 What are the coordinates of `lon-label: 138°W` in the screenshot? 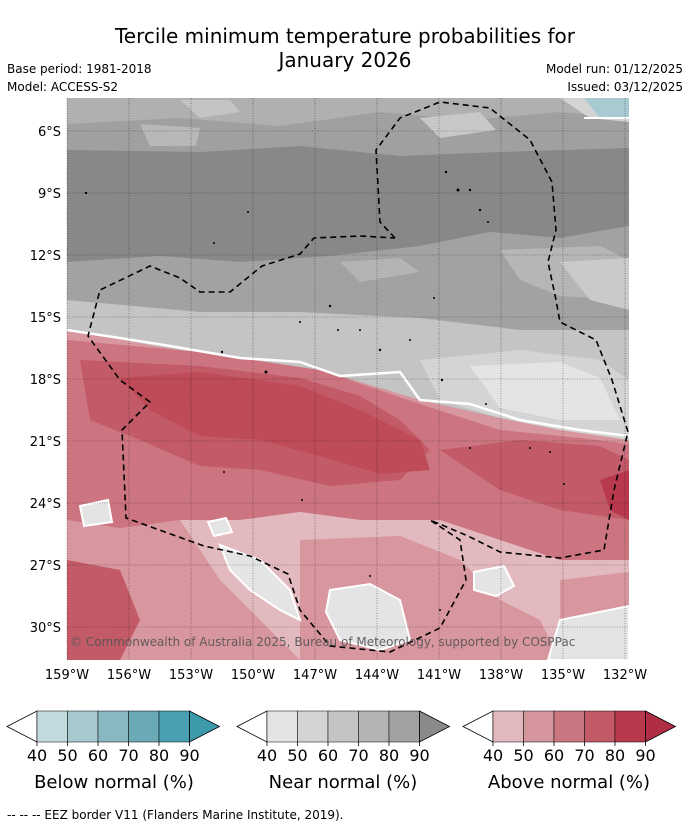 It's located at (501, 675).